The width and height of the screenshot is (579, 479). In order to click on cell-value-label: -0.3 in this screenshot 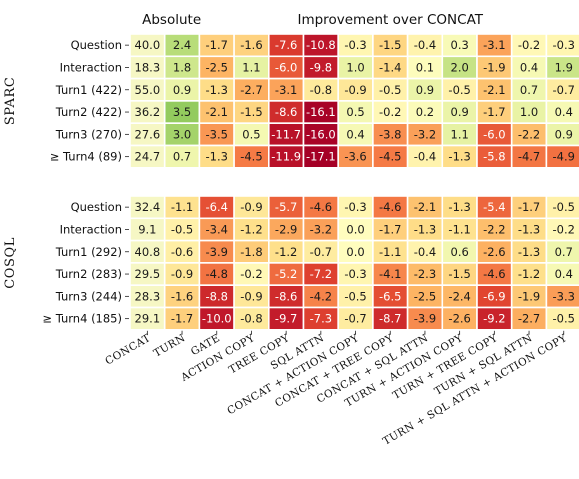, I will do `click(564, 45)`.